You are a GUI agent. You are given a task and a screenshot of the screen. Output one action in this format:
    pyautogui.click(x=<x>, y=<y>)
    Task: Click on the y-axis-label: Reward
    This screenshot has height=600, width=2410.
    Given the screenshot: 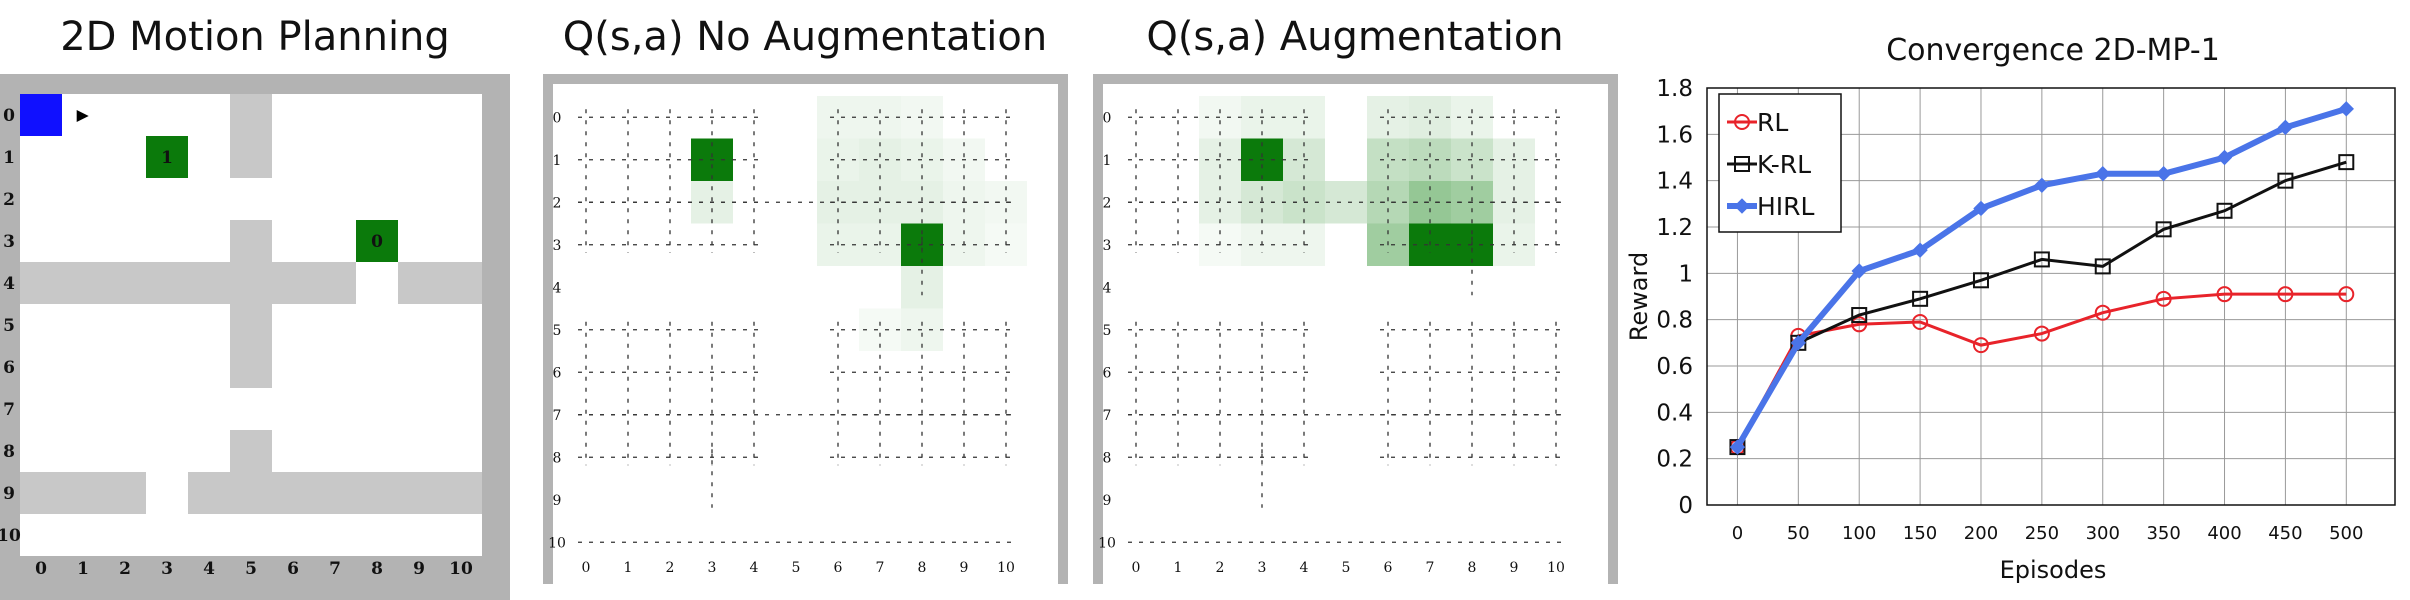 What is the action you would take?
    pyautogui.click(x=1639, y=296)
    